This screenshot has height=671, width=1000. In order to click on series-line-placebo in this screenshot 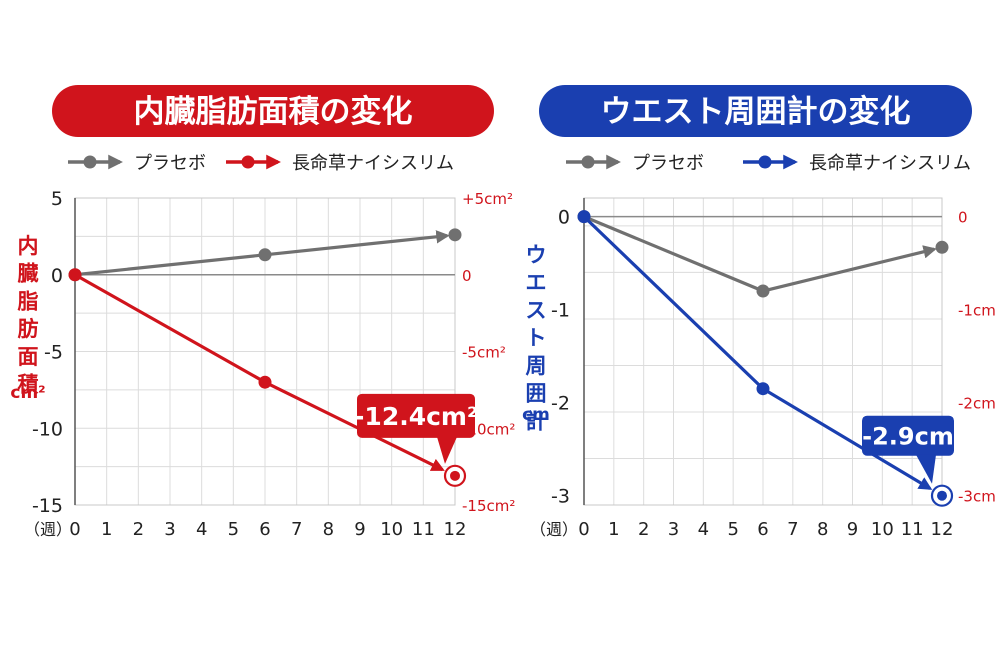, I will do `click(760, 254)`.